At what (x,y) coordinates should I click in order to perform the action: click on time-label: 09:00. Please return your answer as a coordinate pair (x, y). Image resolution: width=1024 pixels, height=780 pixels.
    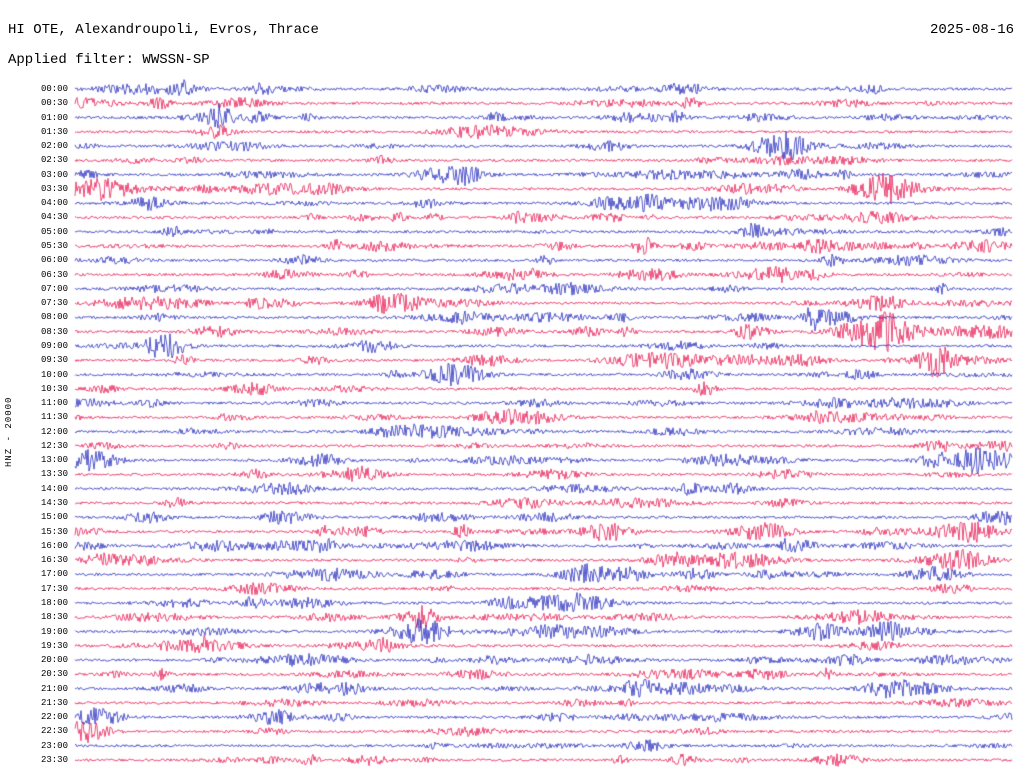
    Looking at the image, I should click on (54, 345).